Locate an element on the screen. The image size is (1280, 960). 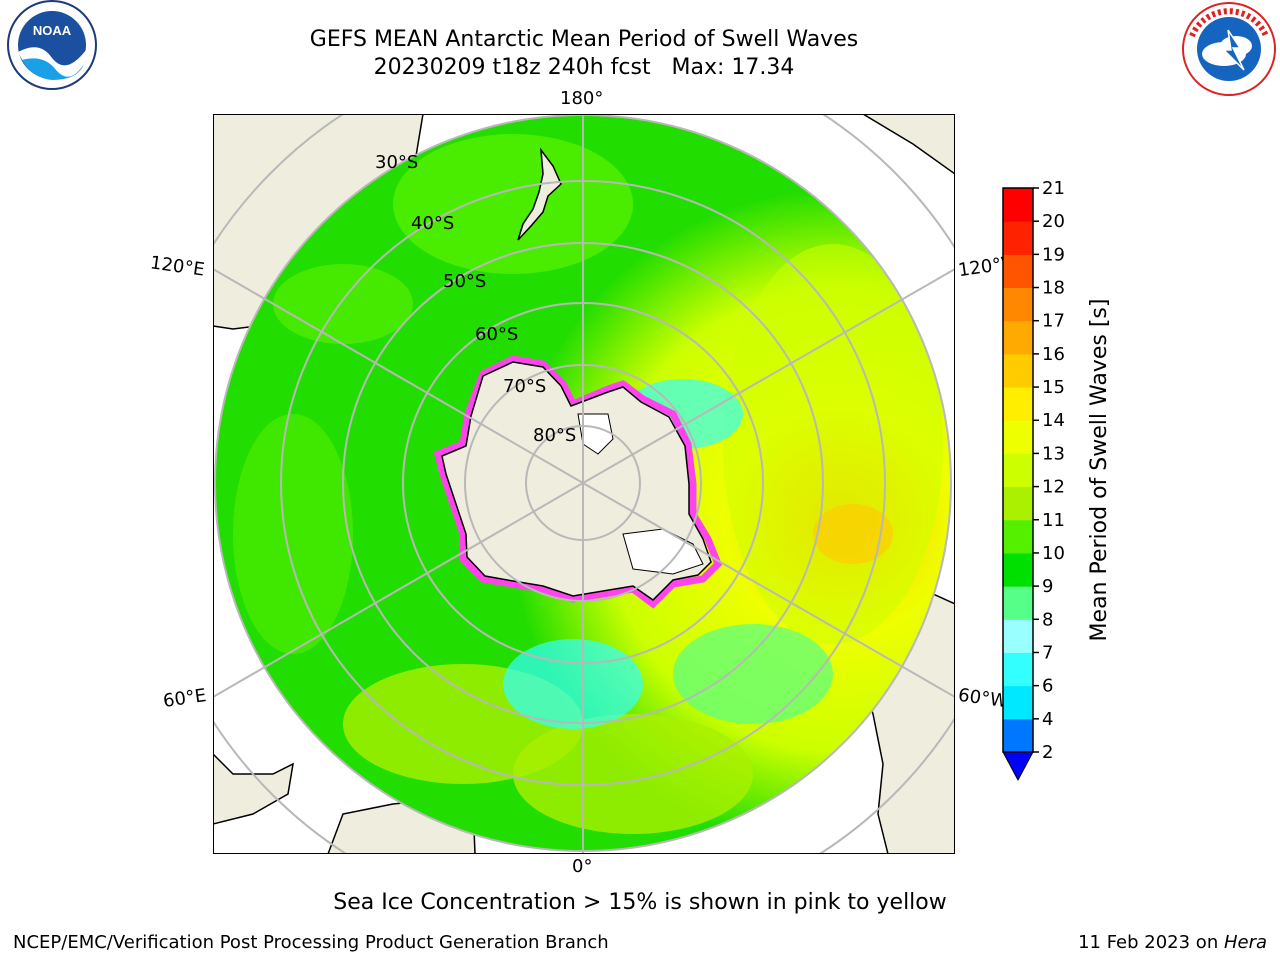
colorbar-bands is located at coordinates (1018, 470).